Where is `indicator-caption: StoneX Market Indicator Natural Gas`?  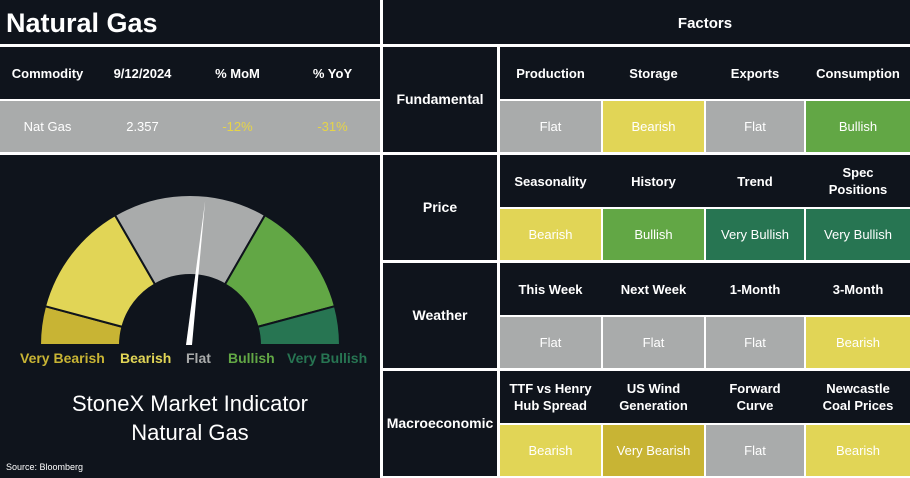 indicator-caption: StoneX Market Indicator Natural Gas is located at coordinates (190, 418).